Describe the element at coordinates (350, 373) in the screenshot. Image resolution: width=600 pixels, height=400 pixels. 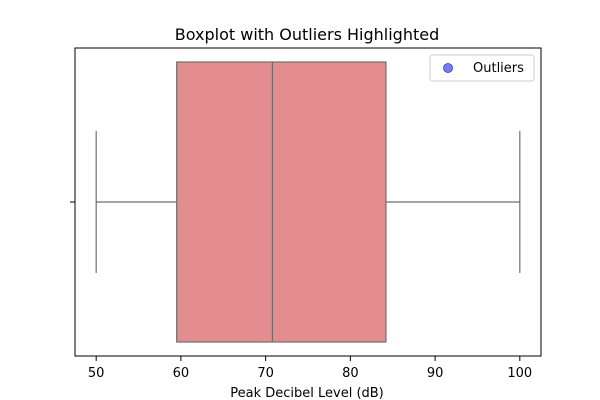
I see `x-tick-label-80: 80` at that location.